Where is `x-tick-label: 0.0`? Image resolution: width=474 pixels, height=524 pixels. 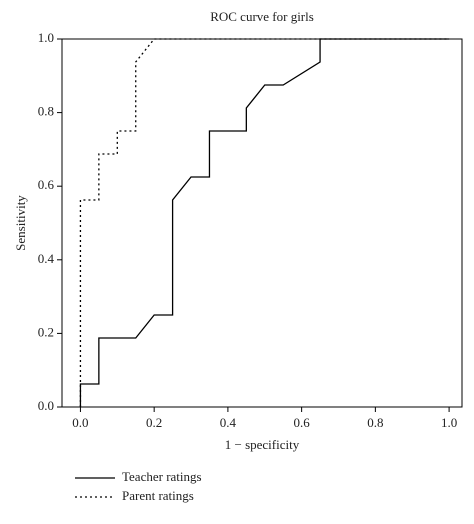 x-tick-label: 0.0 is located at coordinates (80, 422).